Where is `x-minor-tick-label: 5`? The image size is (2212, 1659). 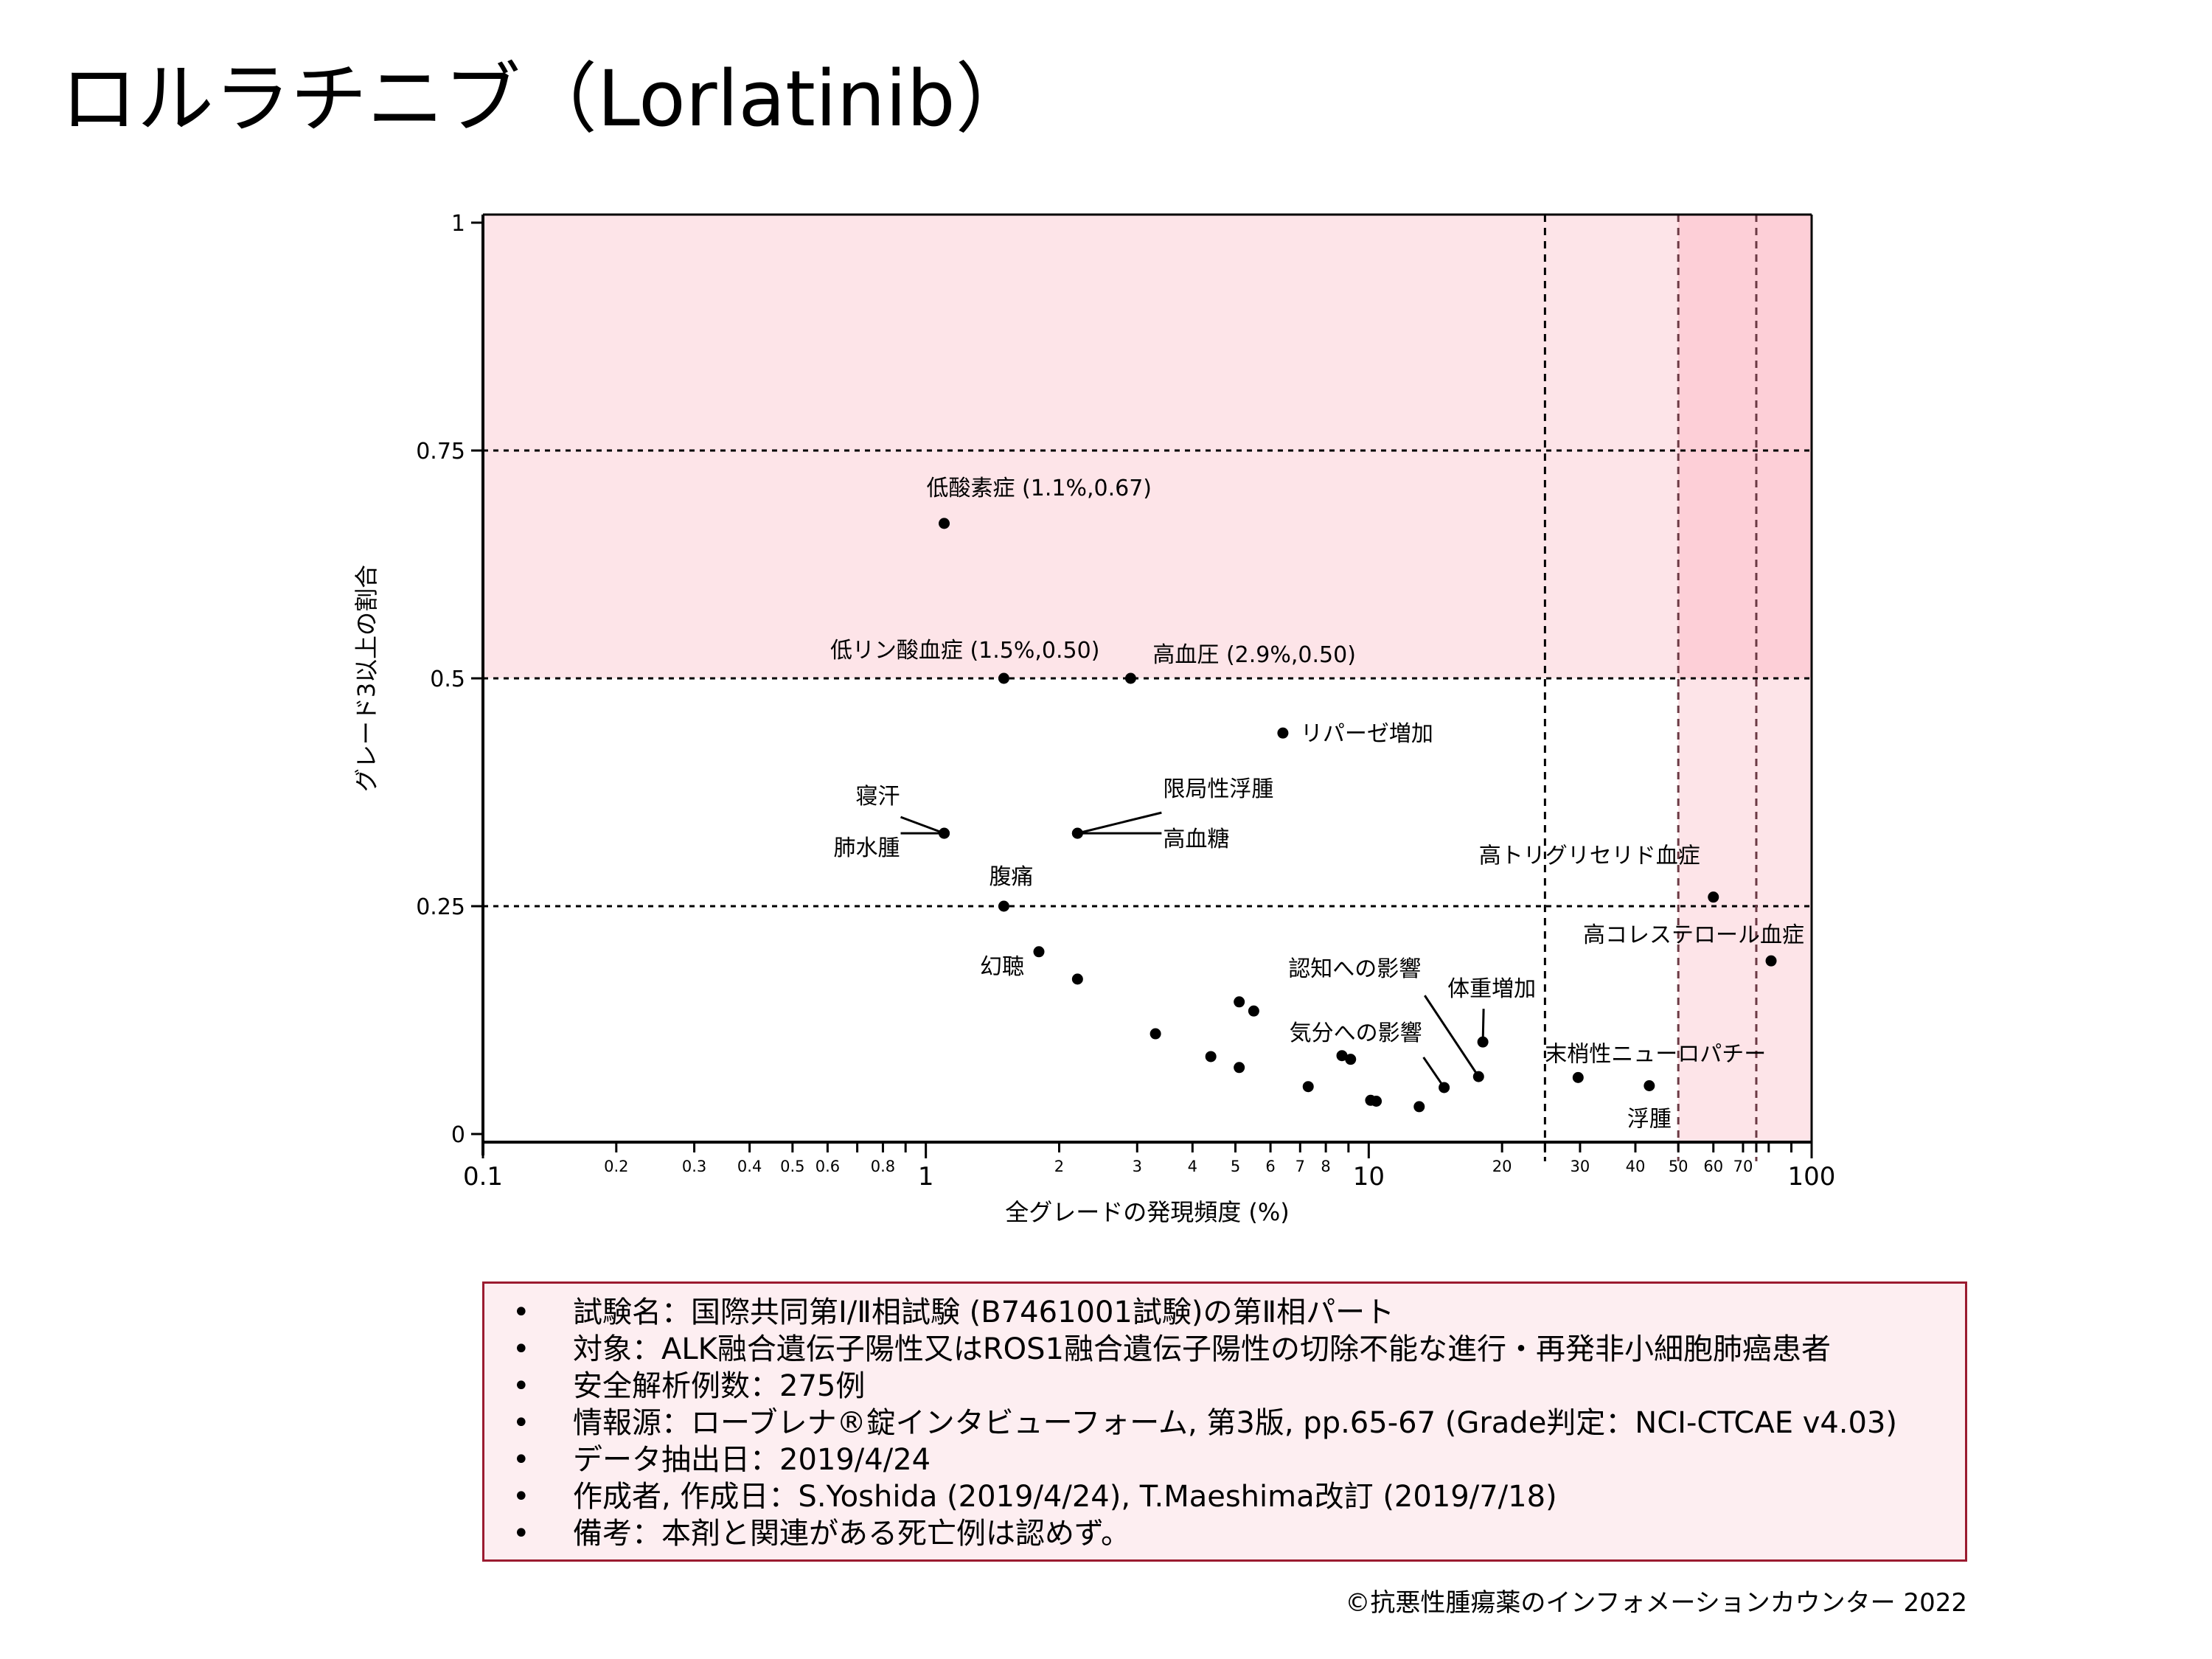
x-minor-tick-label: 5 is located at coordinates (1235, 1166).